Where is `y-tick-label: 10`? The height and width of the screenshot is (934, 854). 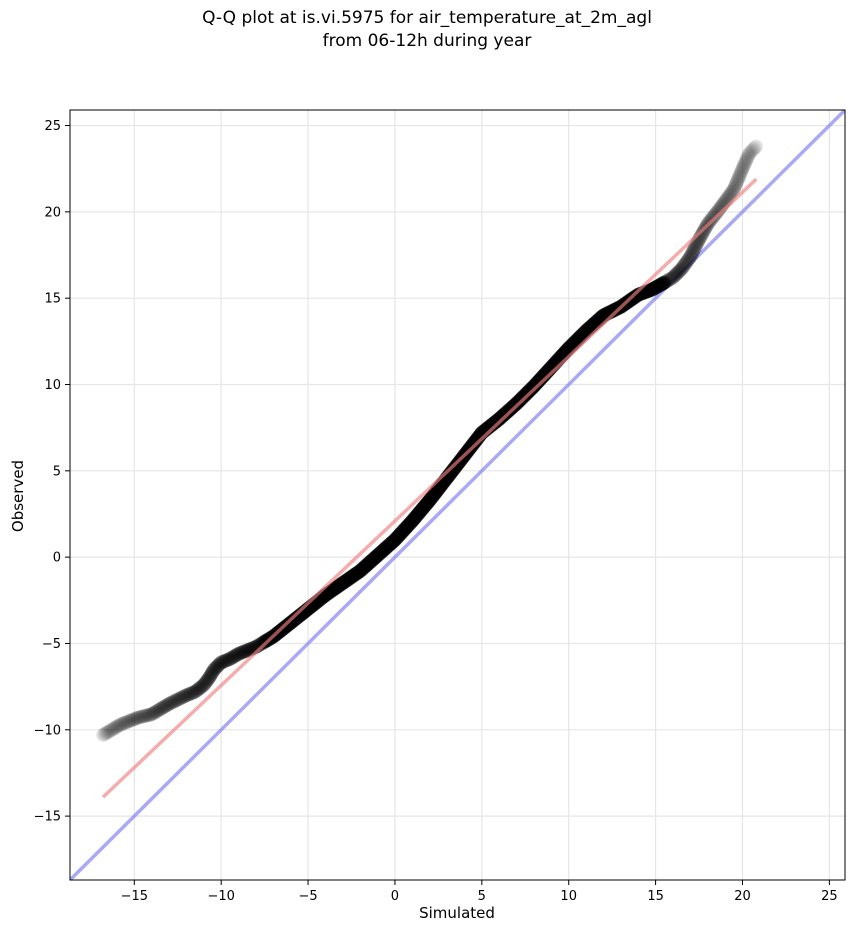 y-tick-label: 10 is located at coordinates (52, 385).